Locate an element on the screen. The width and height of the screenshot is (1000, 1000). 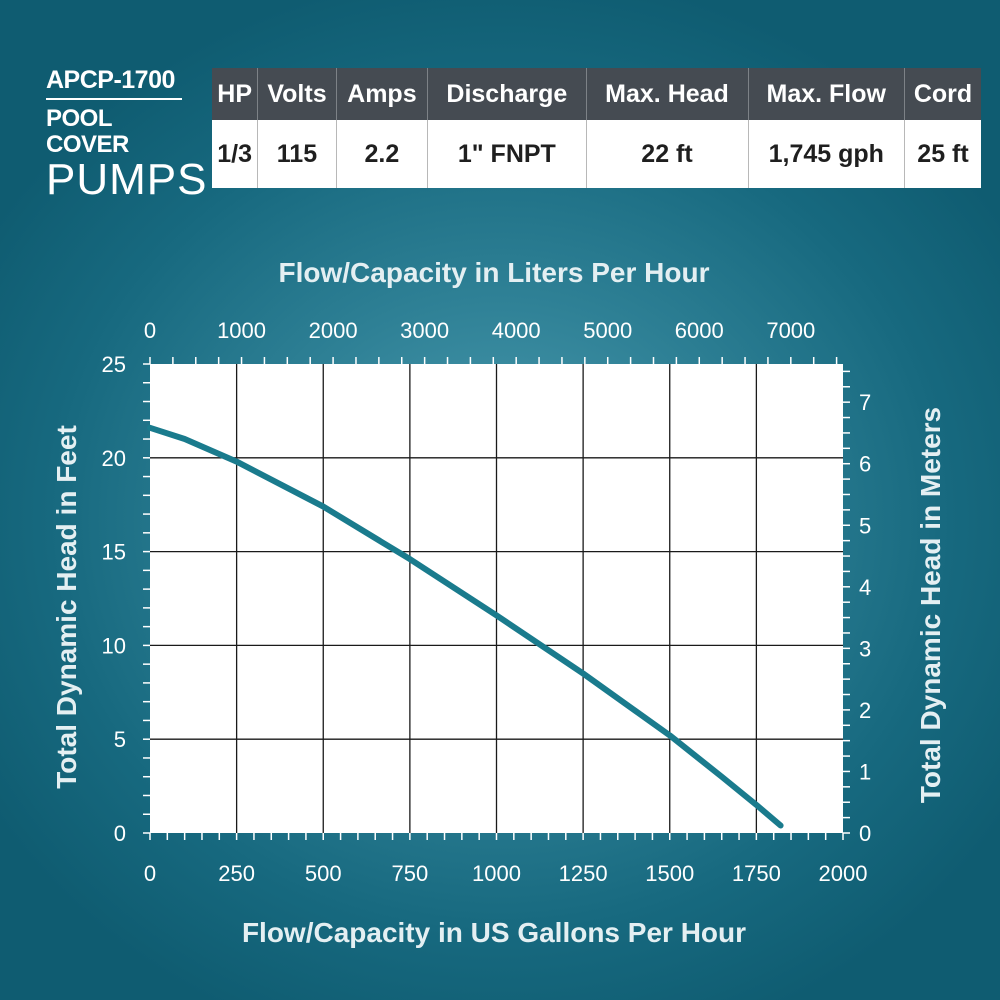
x-tick-label: 1000 is located at coordinates (496, 873).